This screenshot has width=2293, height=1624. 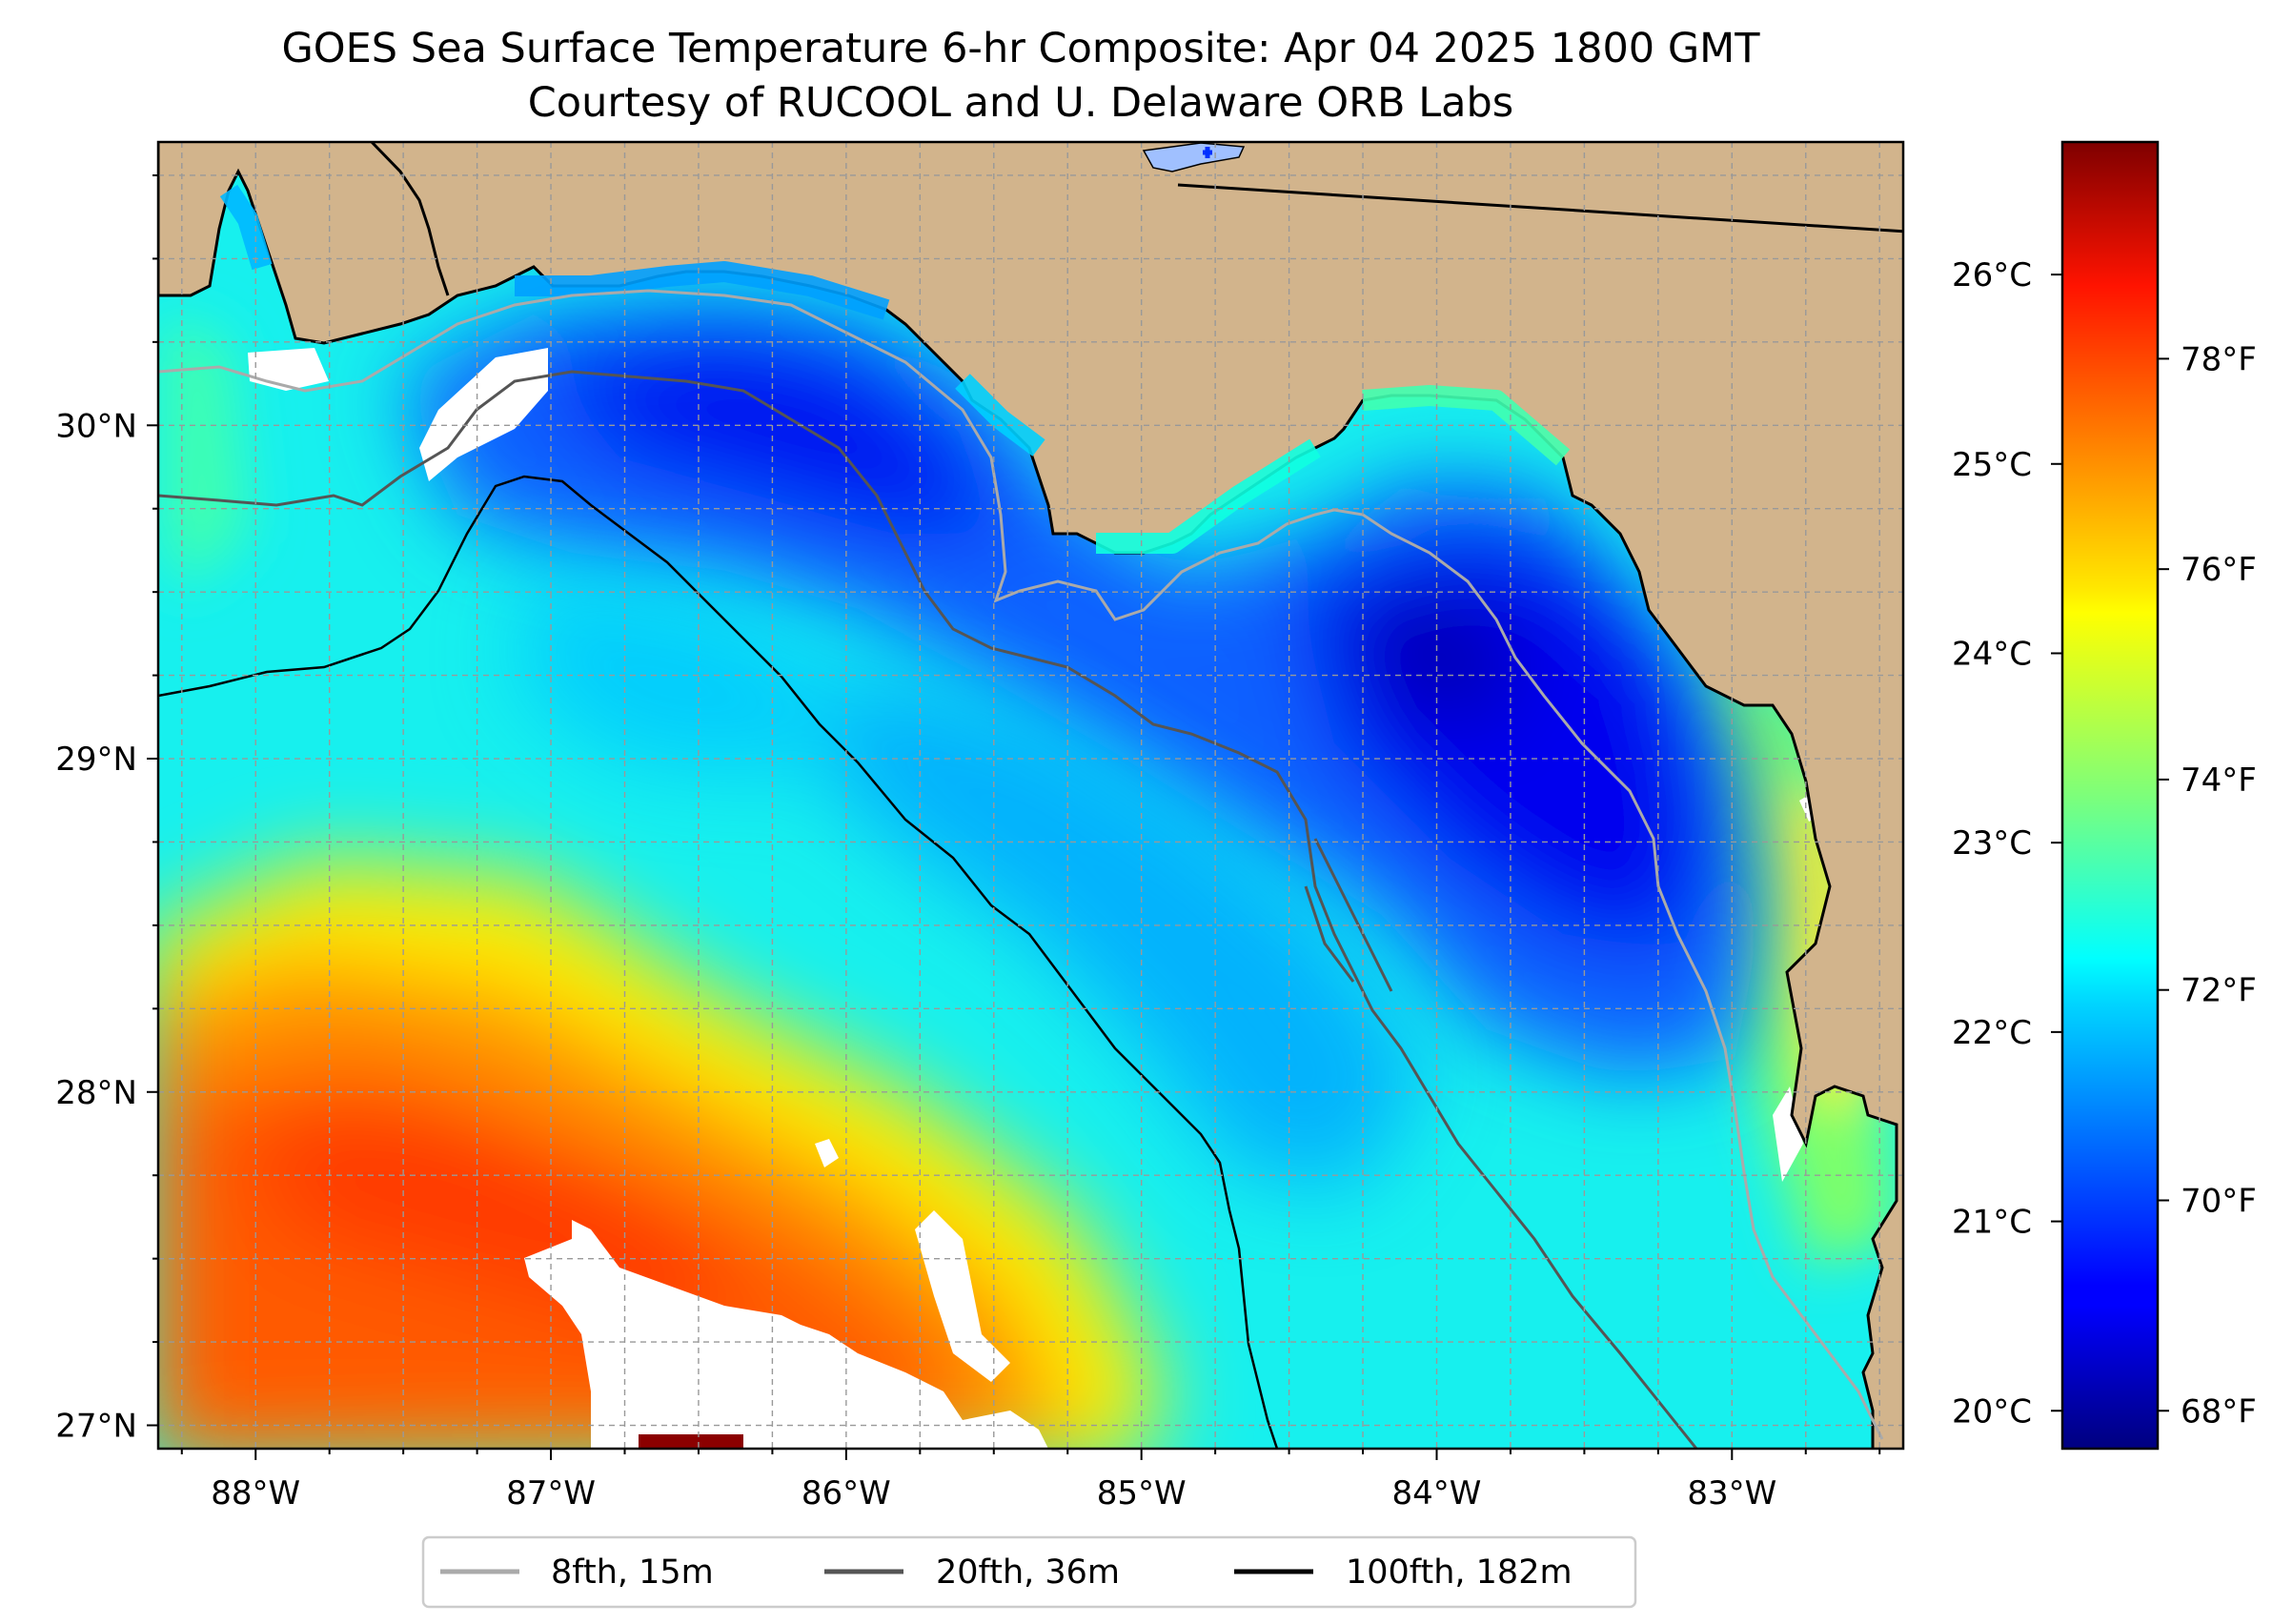 I want to click on fahrenheit-tick-label: 68°F, so click(x=2219, y=1411).